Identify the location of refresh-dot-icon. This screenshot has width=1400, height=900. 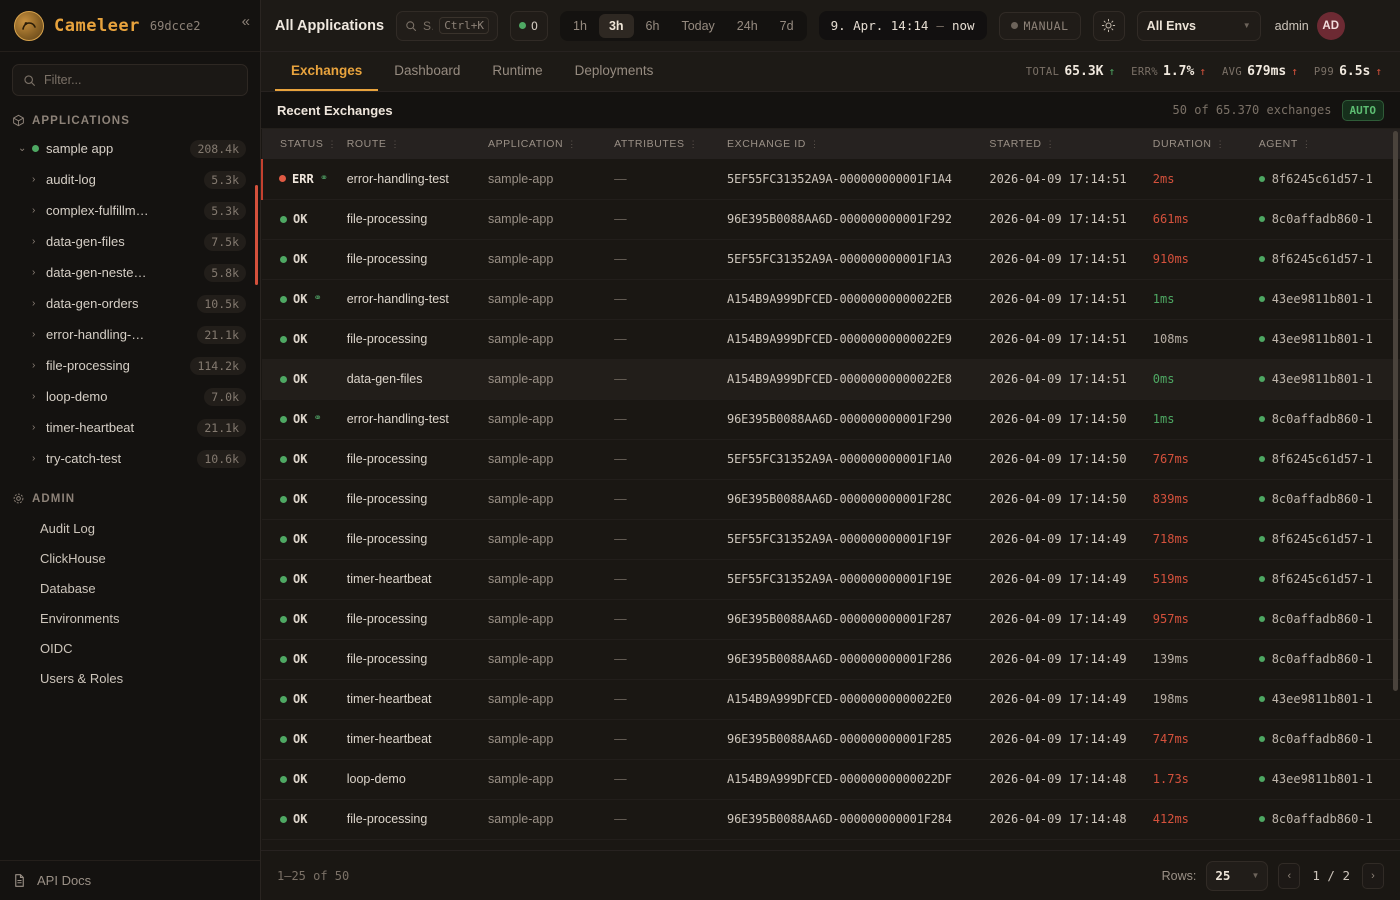
(1014, 25).